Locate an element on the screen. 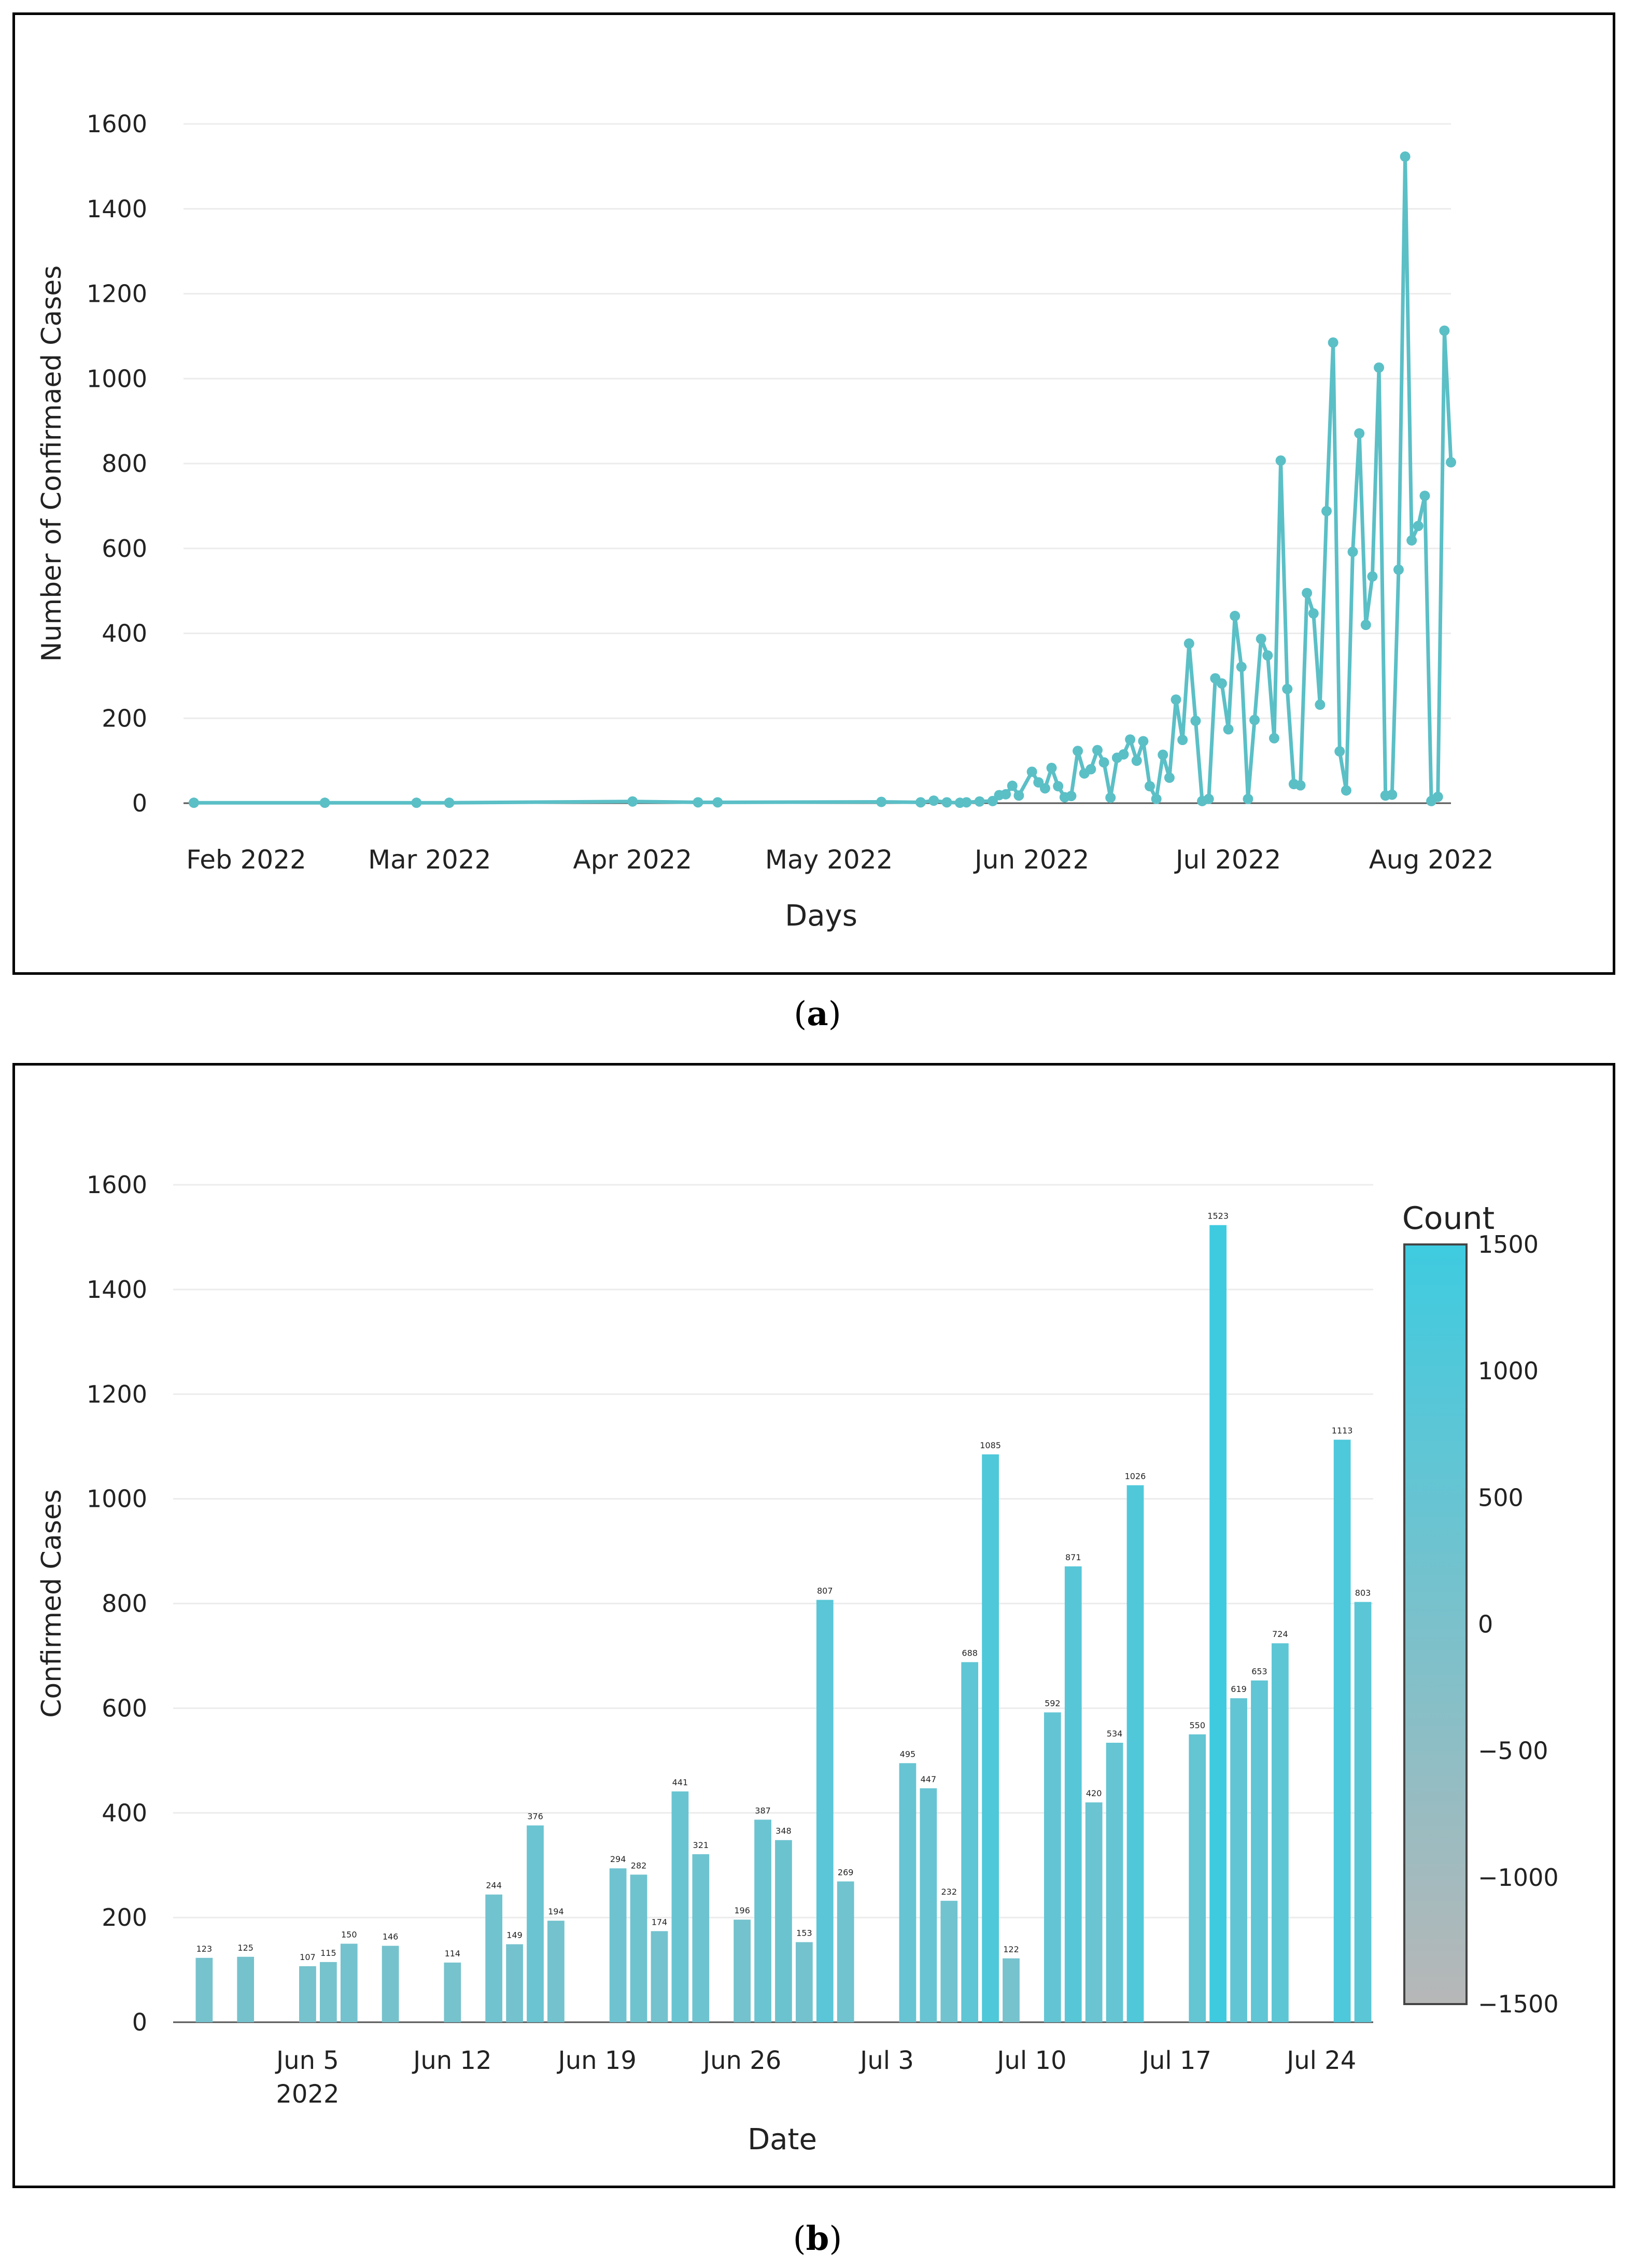  y-tick-label: 1200 is located at coordinates (117, 294).